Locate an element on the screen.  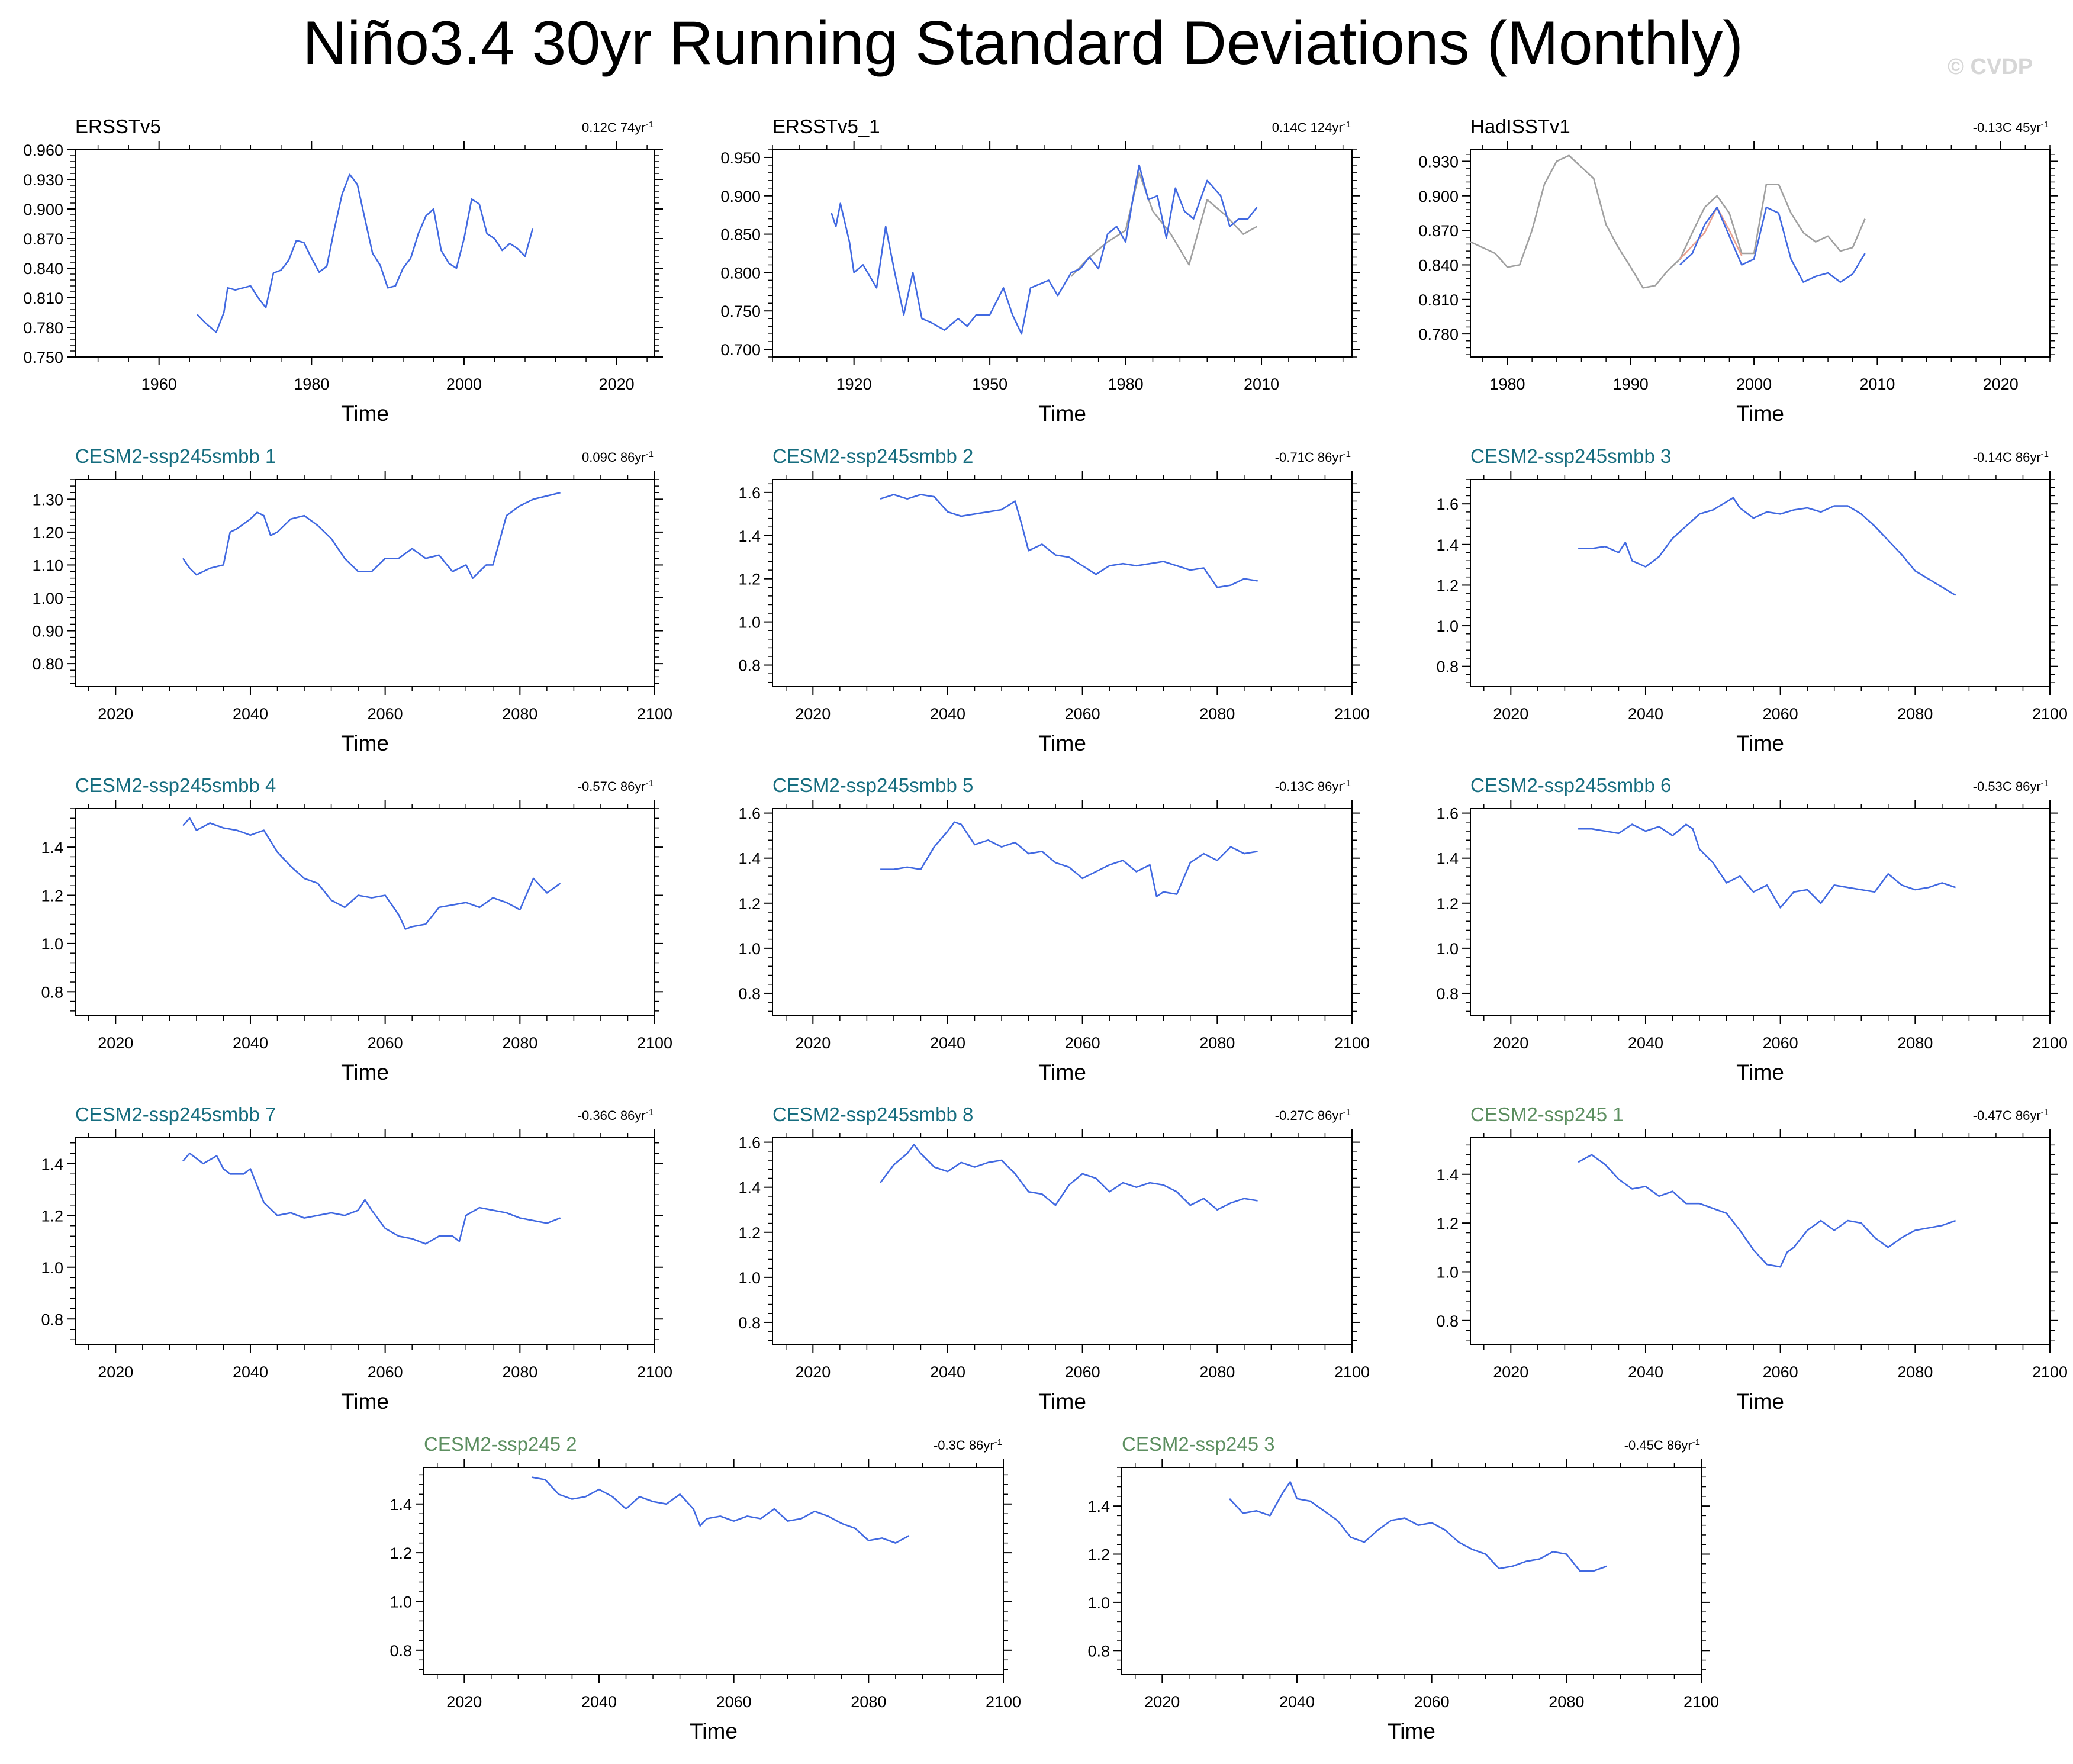
panel-trend-stat: -0.53C 86yr-1 is located at coordinates (2011, 786).